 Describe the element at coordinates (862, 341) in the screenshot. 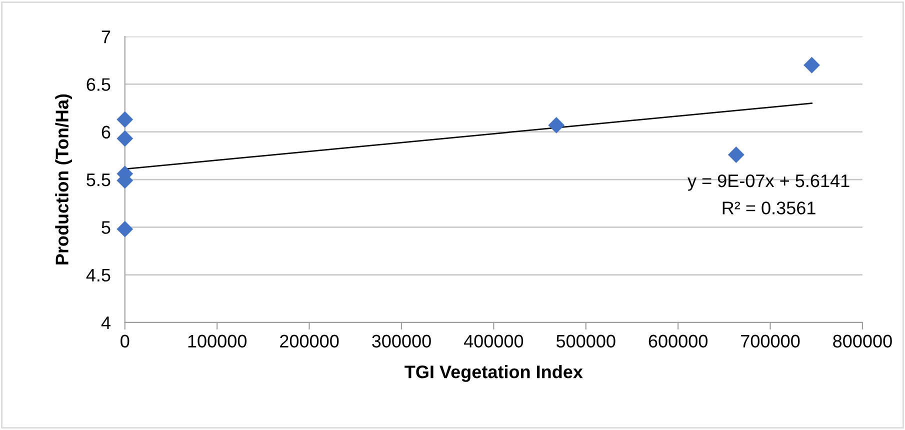

I see `x-tick-label: 800000` at that location.